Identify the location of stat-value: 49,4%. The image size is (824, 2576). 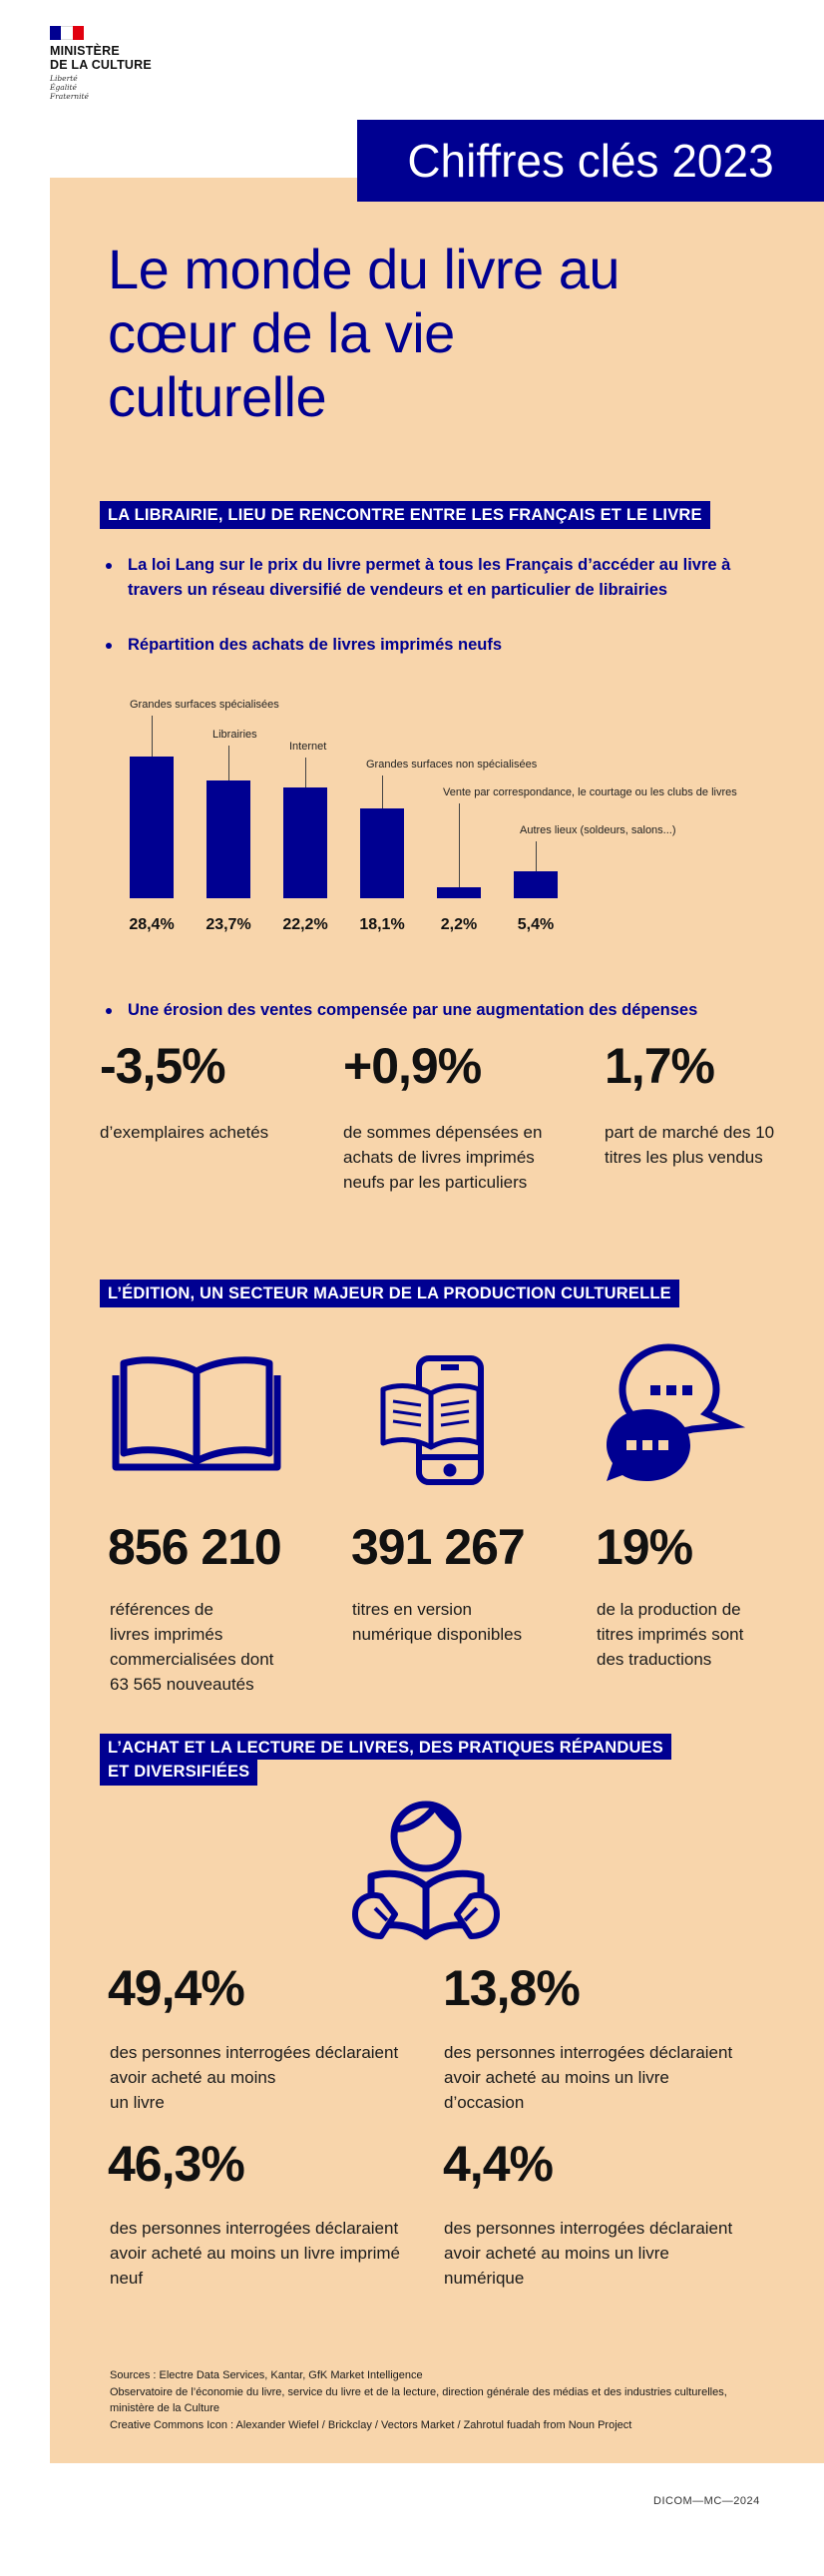
(176, 1988).